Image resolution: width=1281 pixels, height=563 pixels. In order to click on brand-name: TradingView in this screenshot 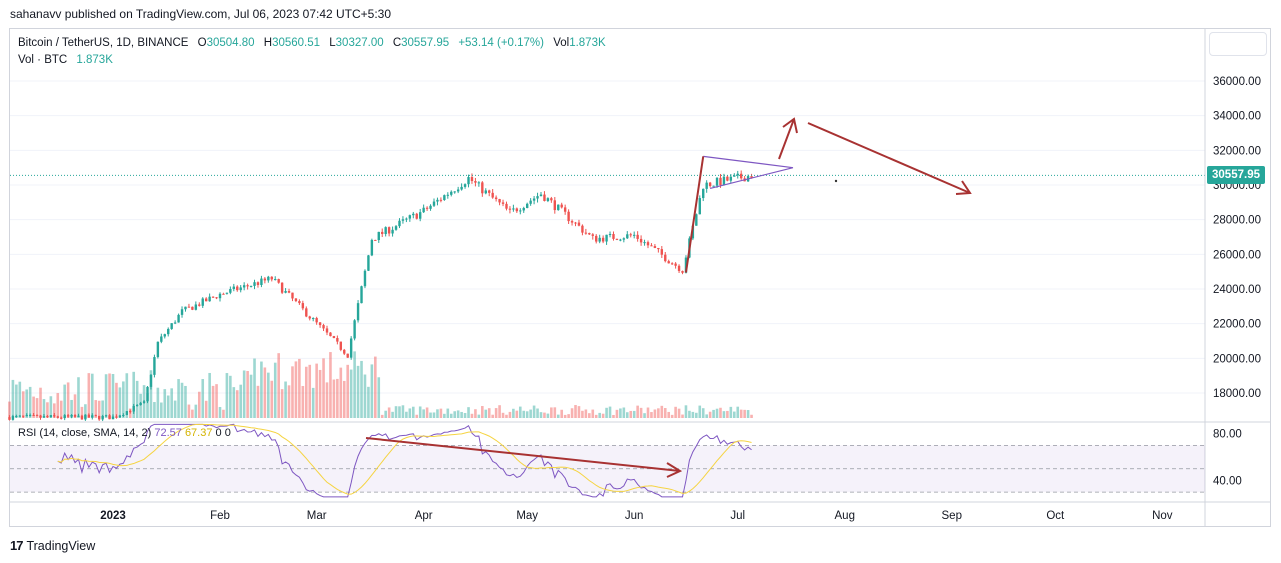, I will do `click(61, 545)`.